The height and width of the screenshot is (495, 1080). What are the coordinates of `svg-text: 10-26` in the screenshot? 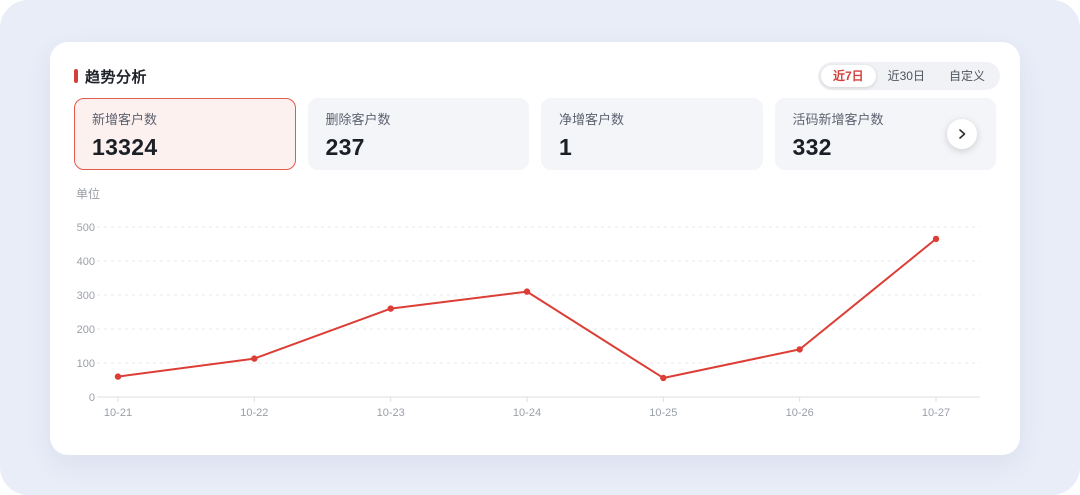 It's located at (800, 413).